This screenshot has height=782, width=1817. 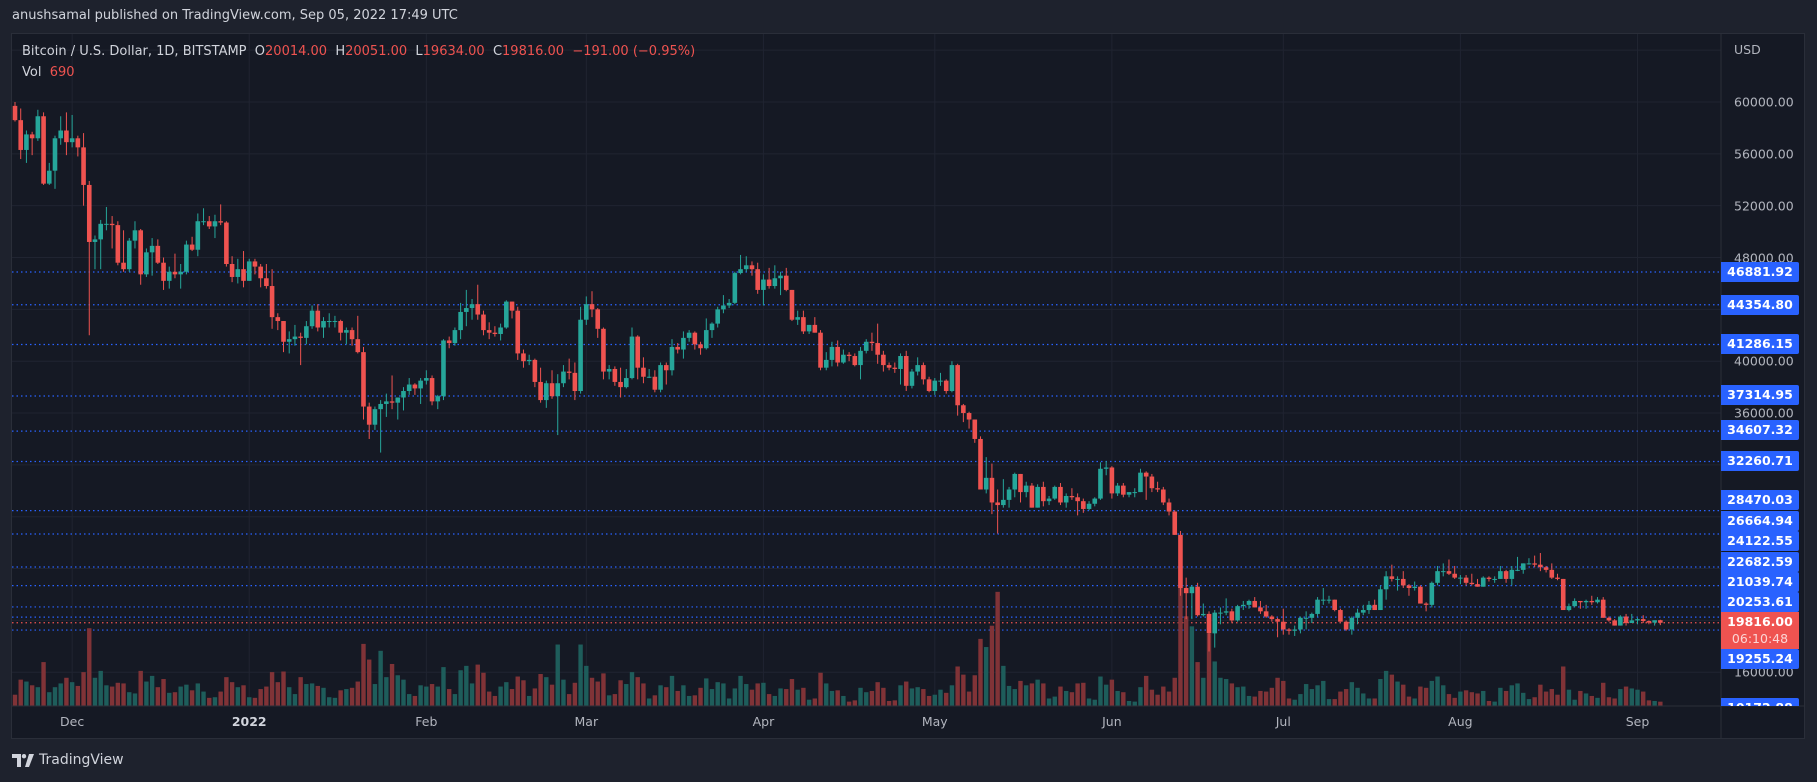 I want to click on tradingview-logo: TradingView, so click(x=68, y=760).